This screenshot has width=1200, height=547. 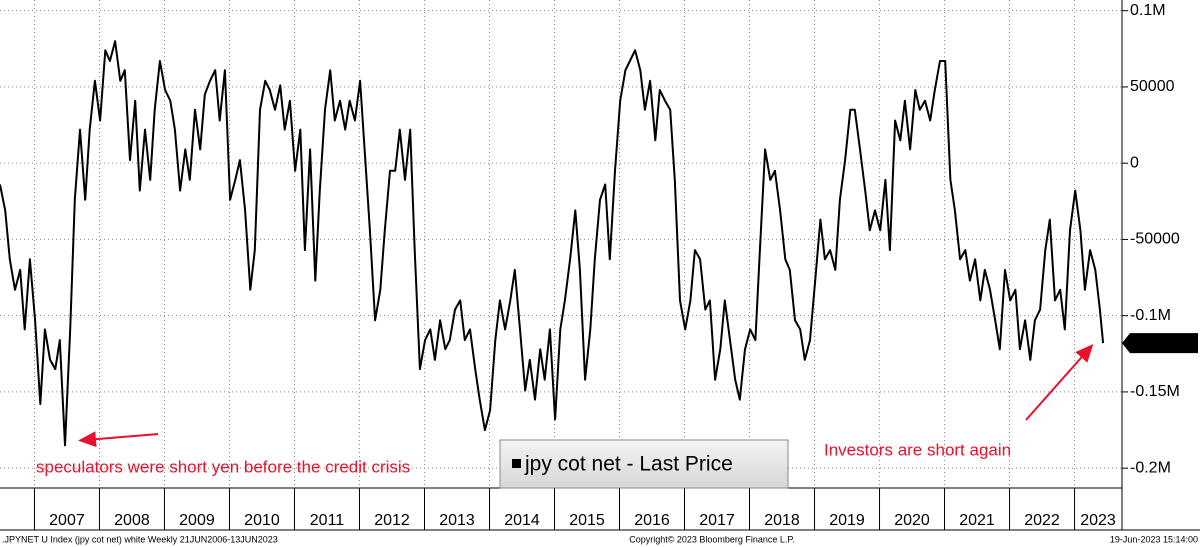 What do you see at coordinates (717, 520) in the screenshot?
I see `x-tick-label: 2017` at bounding box center [717, 520].